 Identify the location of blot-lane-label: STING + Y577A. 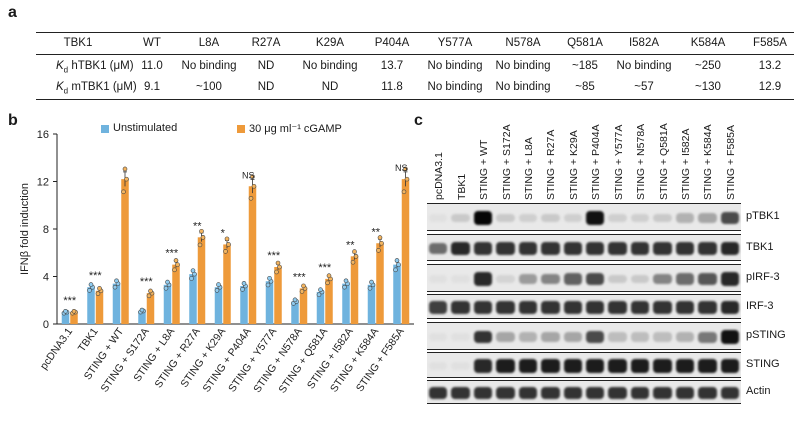
(618, 162).